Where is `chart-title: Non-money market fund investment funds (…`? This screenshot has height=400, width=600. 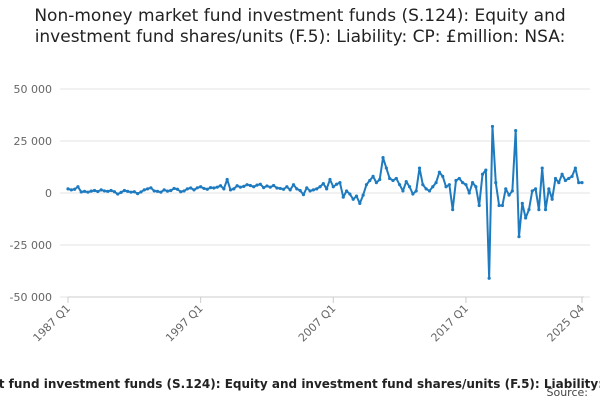 chart-title: Non-money market fund investment funds (… is located at coordinates (300, 26).